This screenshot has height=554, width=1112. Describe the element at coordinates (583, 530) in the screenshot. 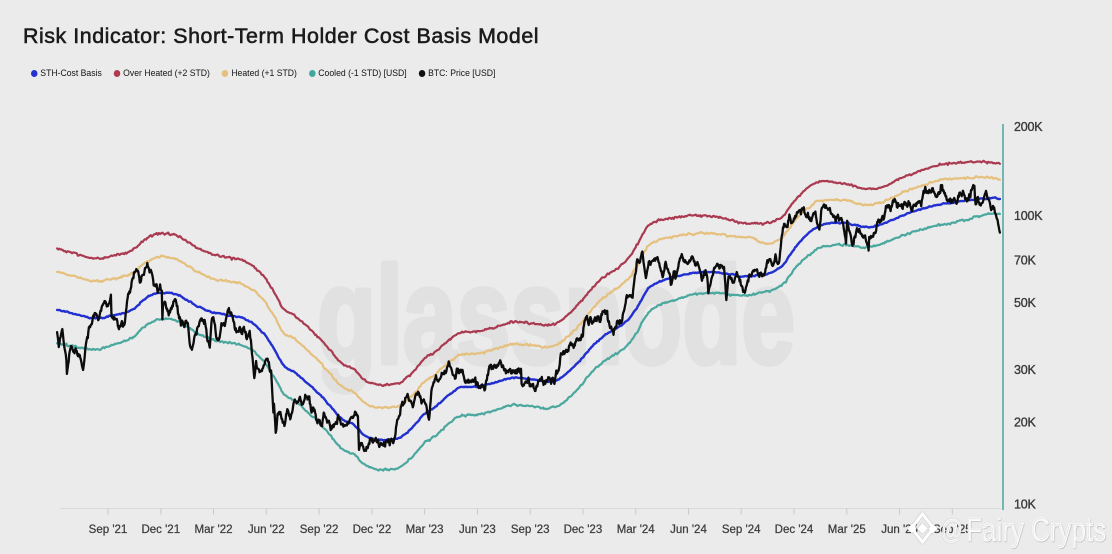

I see `svg-text: Dec '23` at that location.